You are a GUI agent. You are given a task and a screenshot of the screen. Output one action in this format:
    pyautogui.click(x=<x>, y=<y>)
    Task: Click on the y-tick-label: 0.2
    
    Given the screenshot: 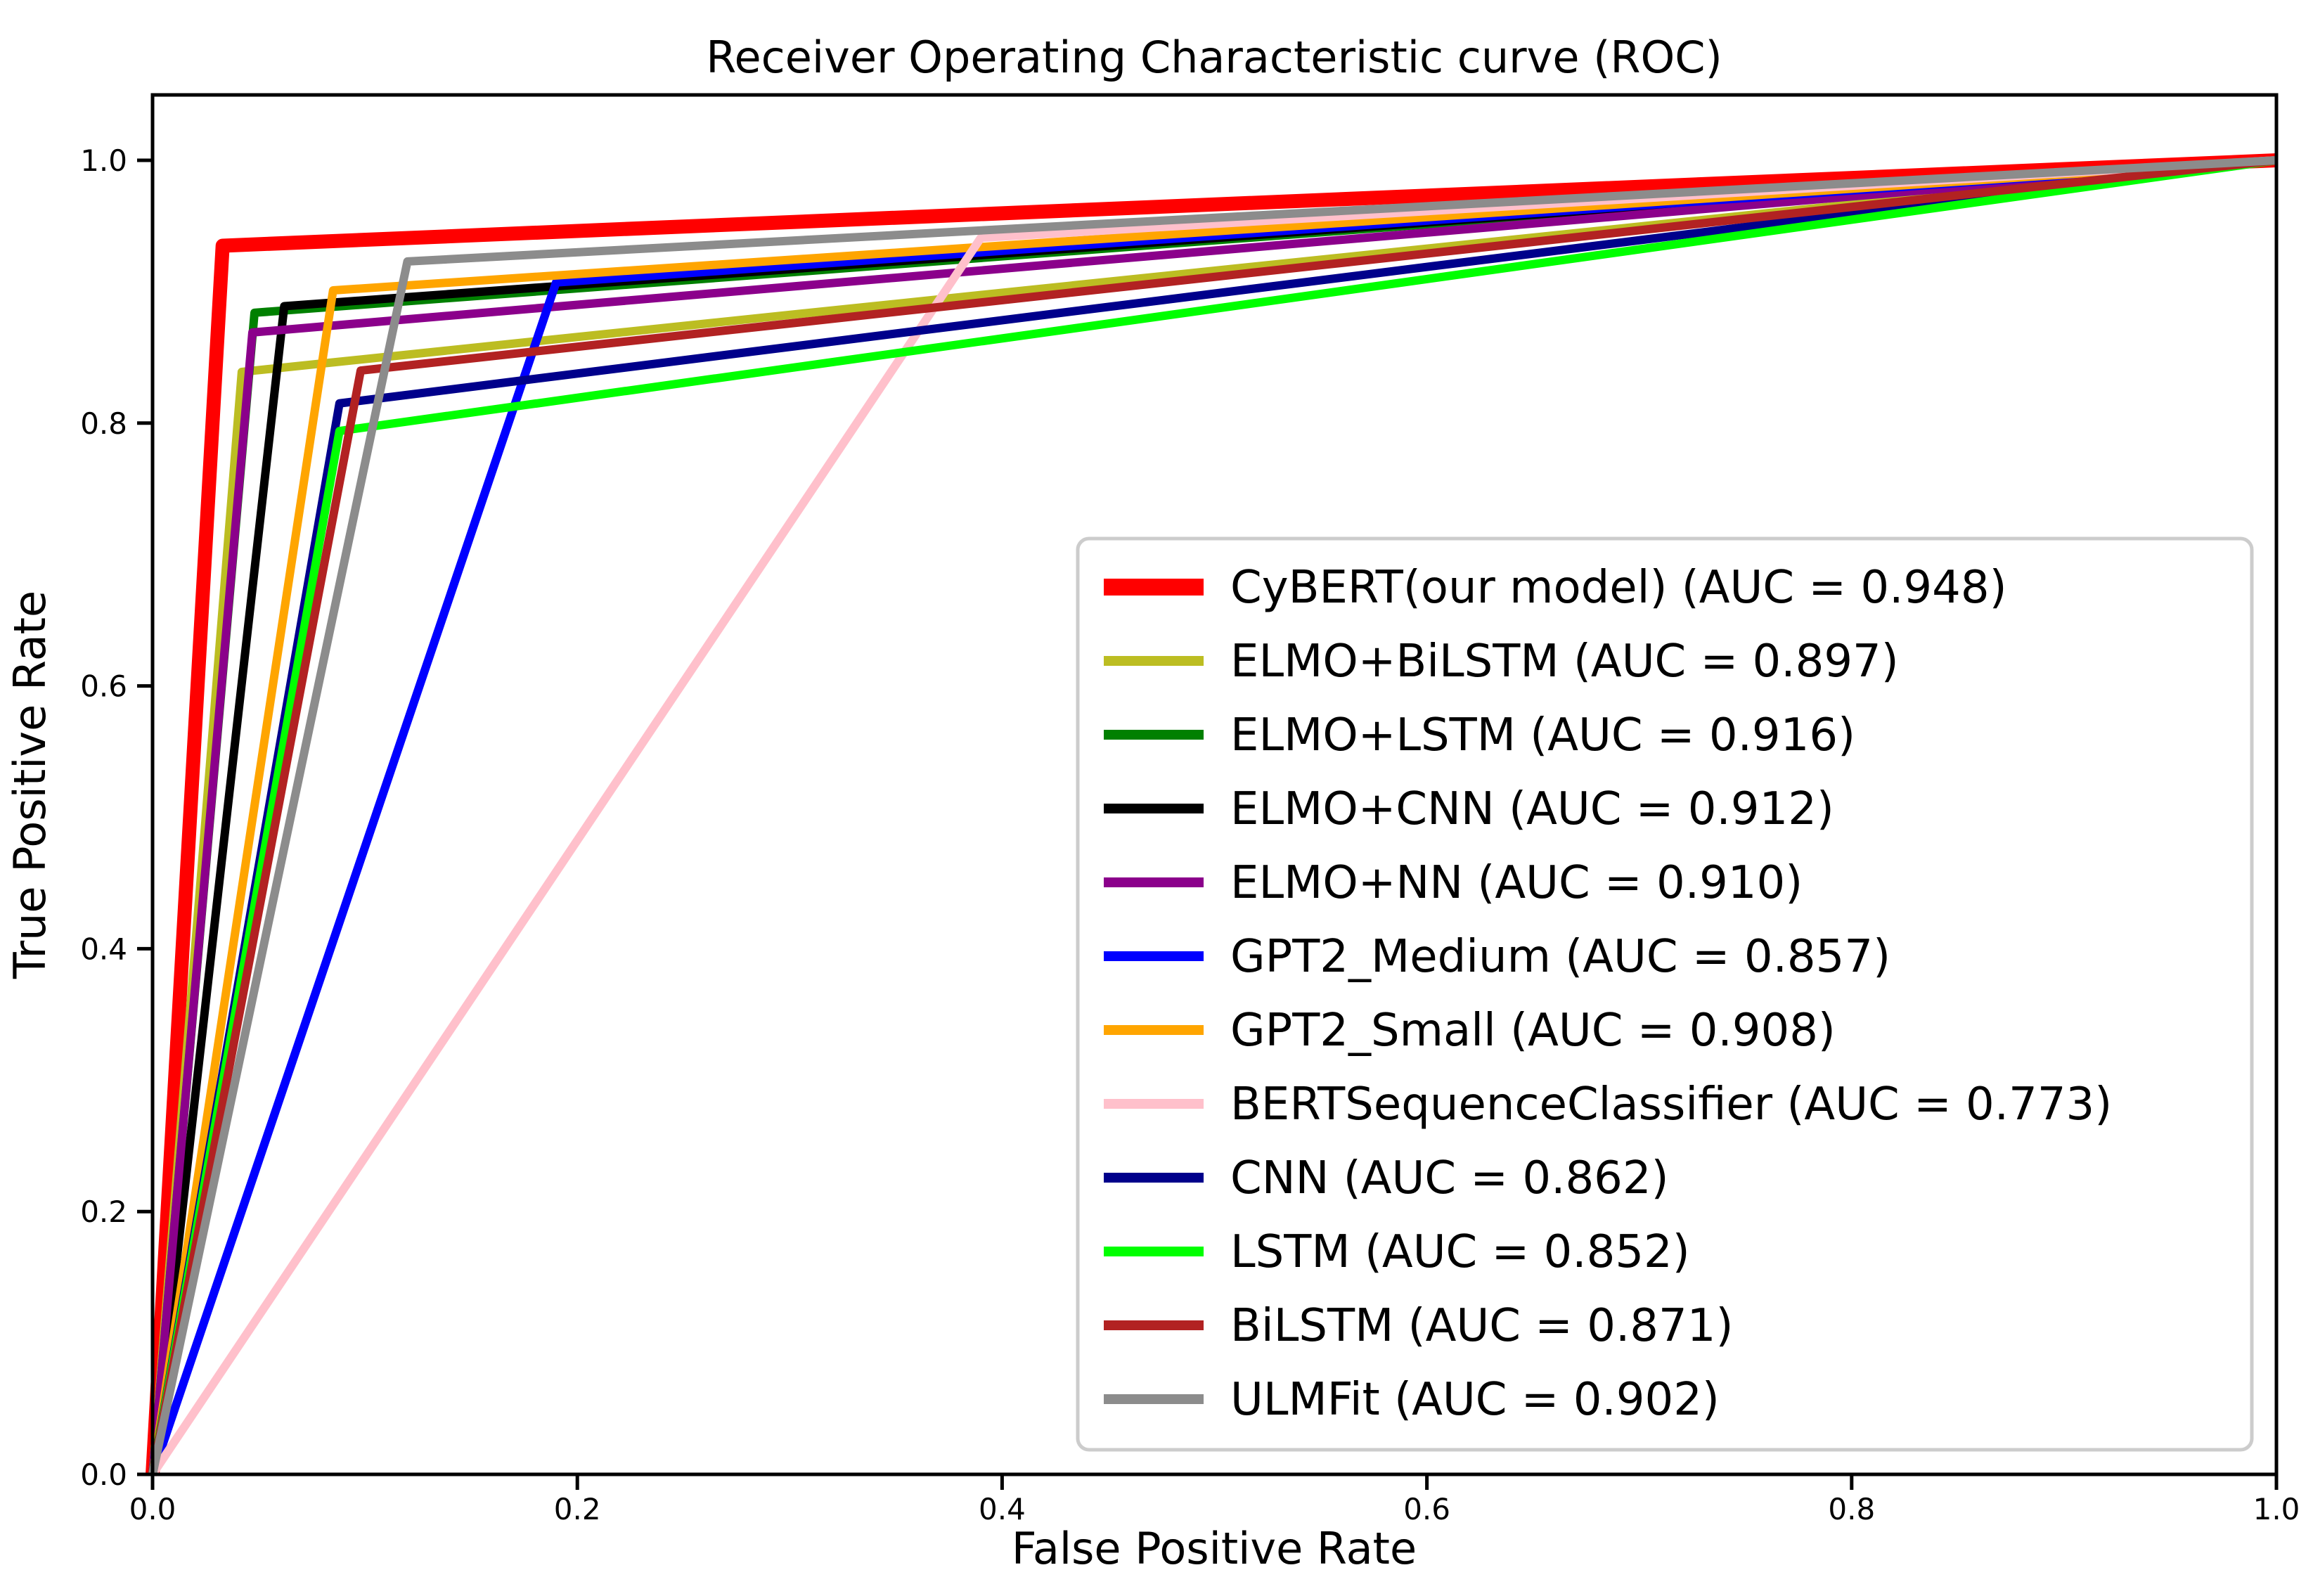 What is the action you would take?
    pyautogui.click(x=103, y=1212)
    